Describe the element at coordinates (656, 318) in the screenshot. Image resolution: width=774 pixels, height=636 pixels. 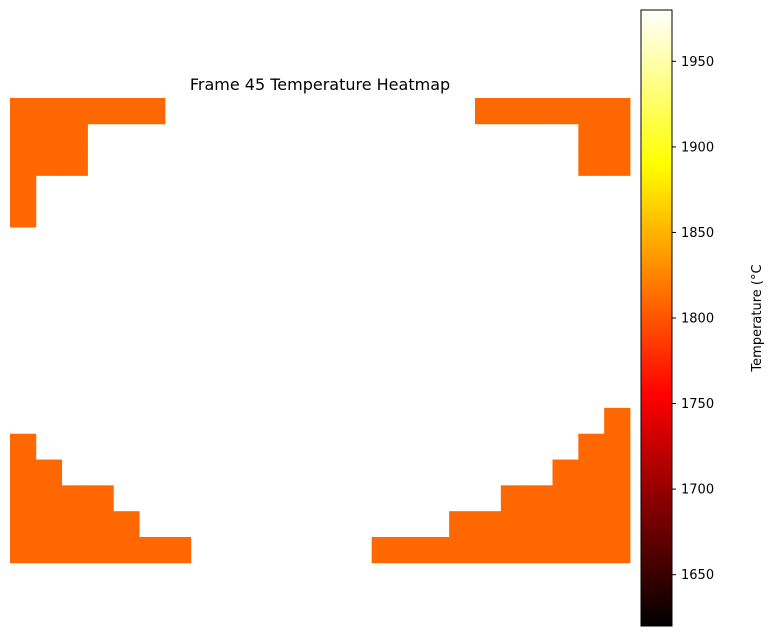
I see `colorbar-gradient` at that location.